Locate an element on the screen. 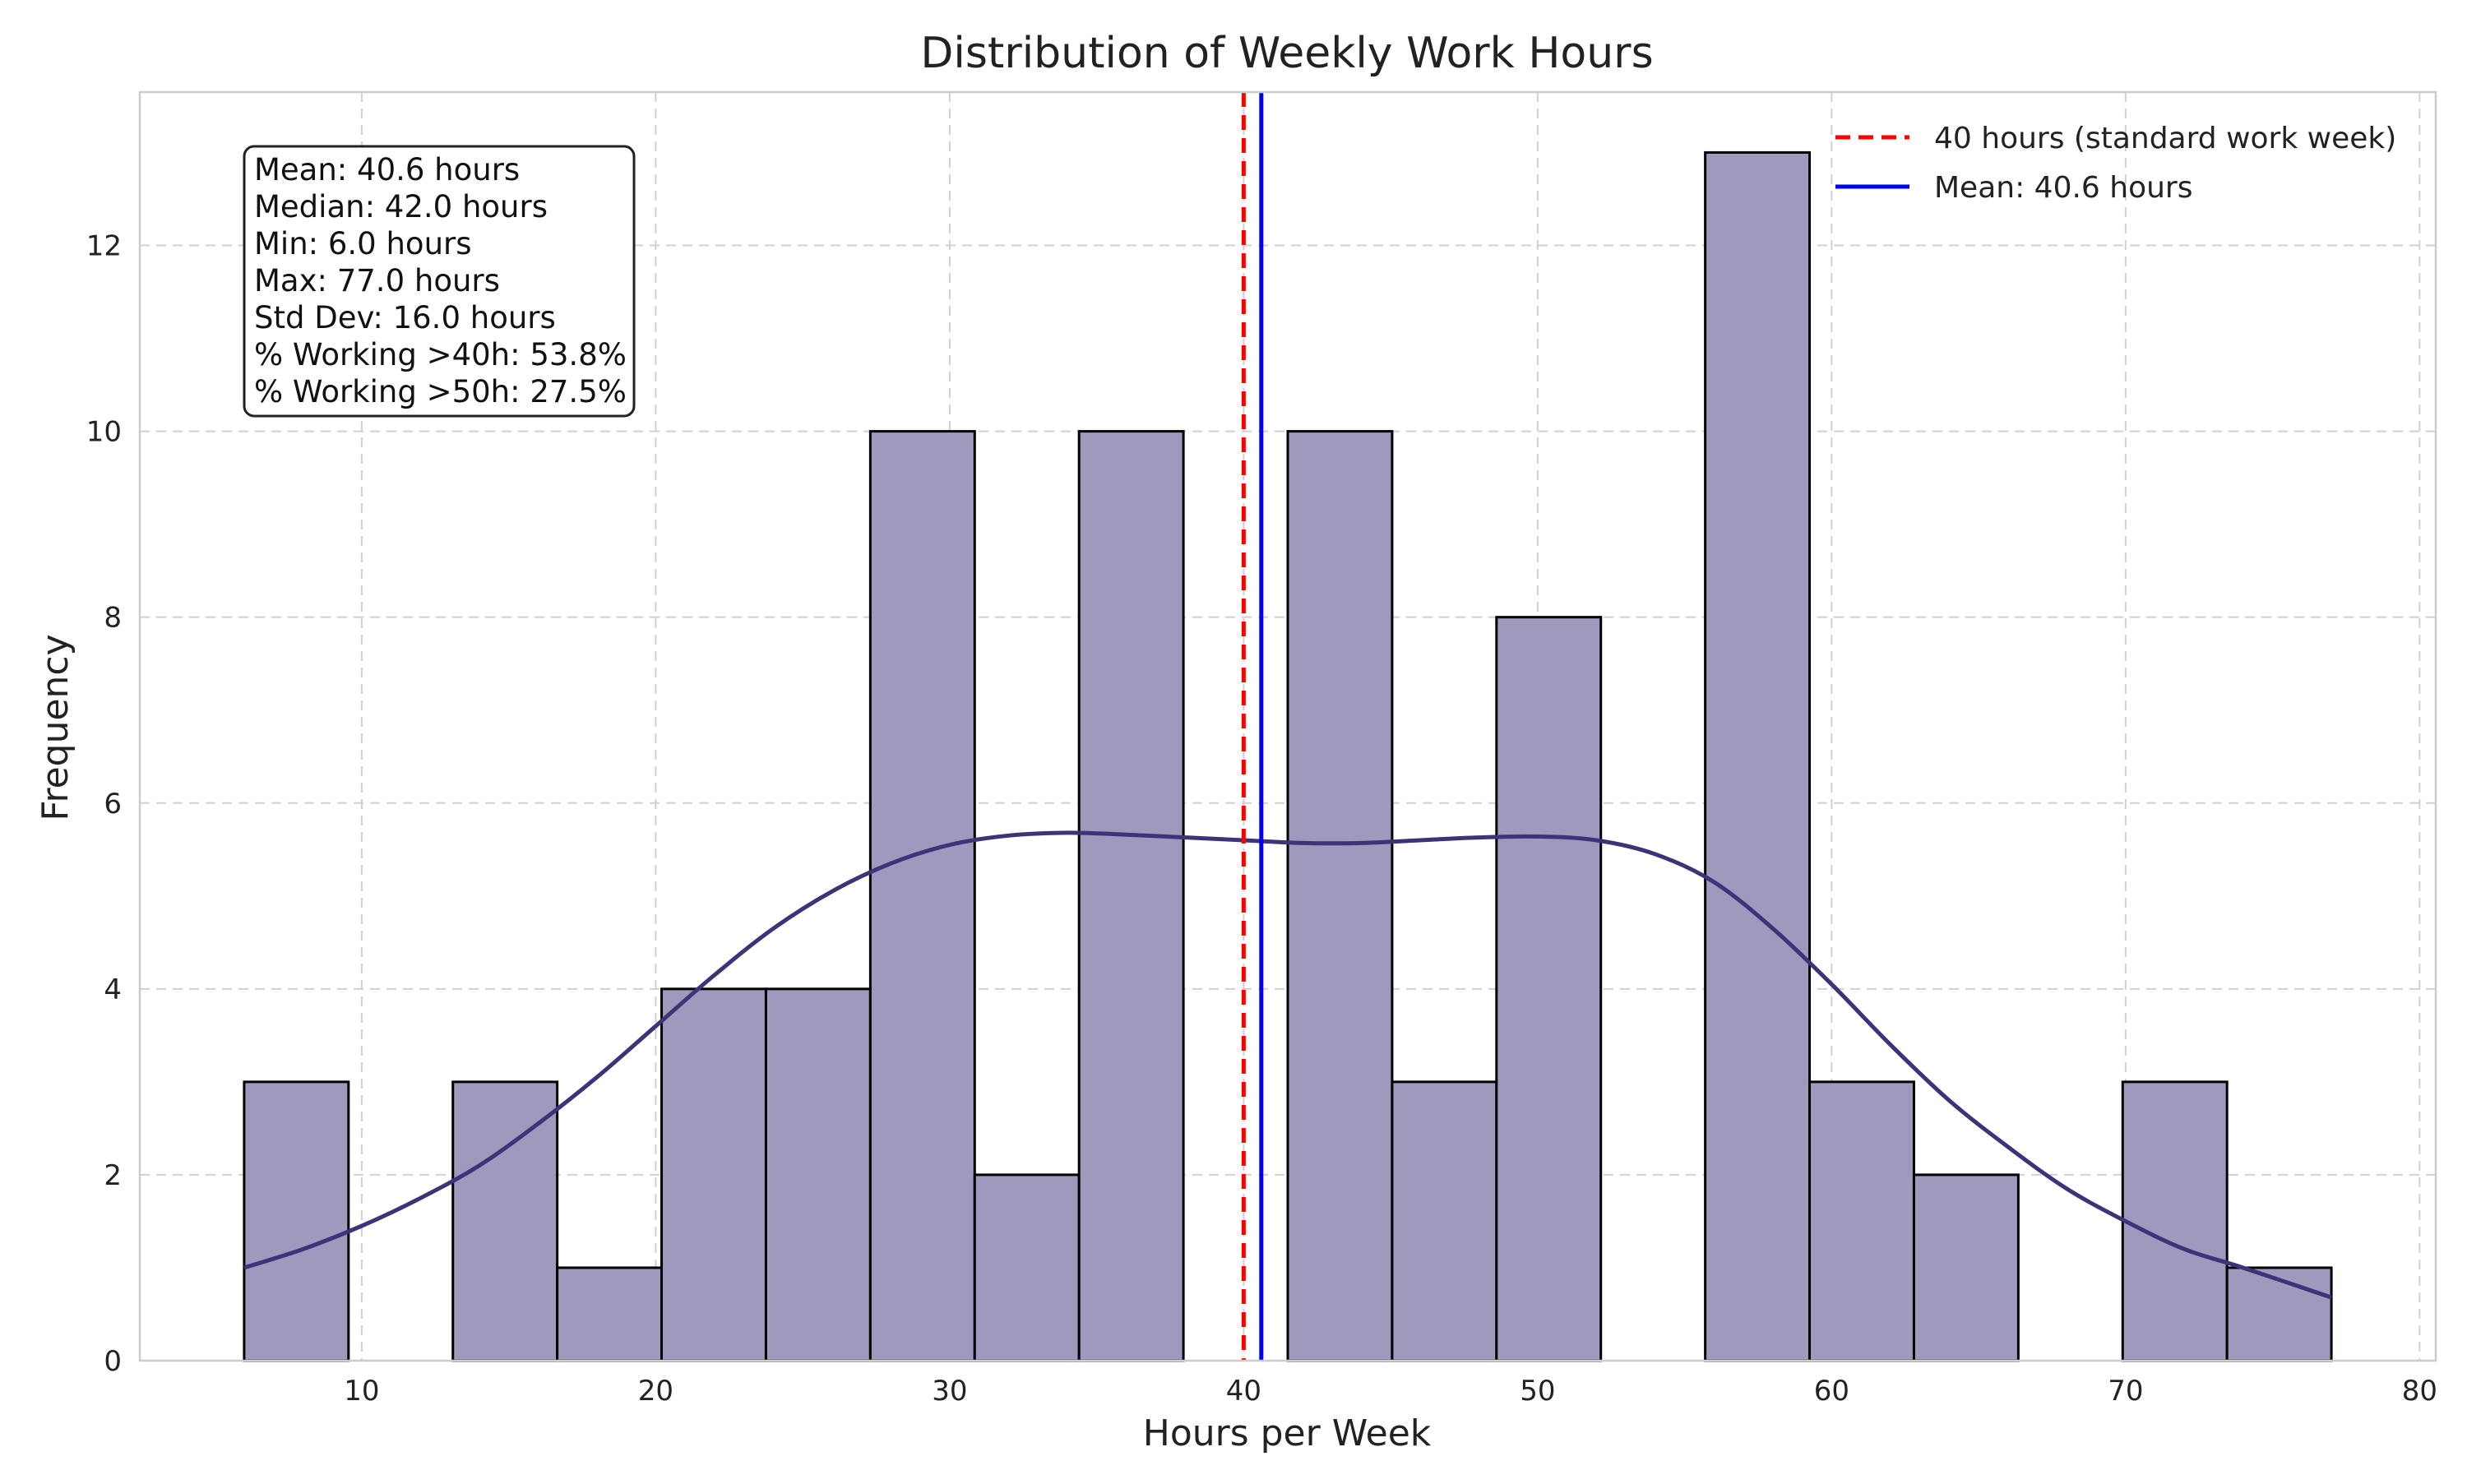 This screenshot has height=1484, width=2467. reference-lines is located at coordinates (1252, 727).